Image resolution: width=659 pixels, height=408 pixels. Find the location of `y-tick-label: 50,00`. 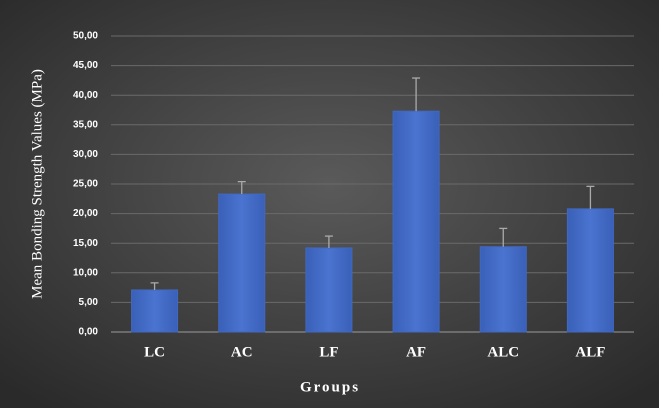

y-tick-label: 50,00 is located at coordinates (85, 36).